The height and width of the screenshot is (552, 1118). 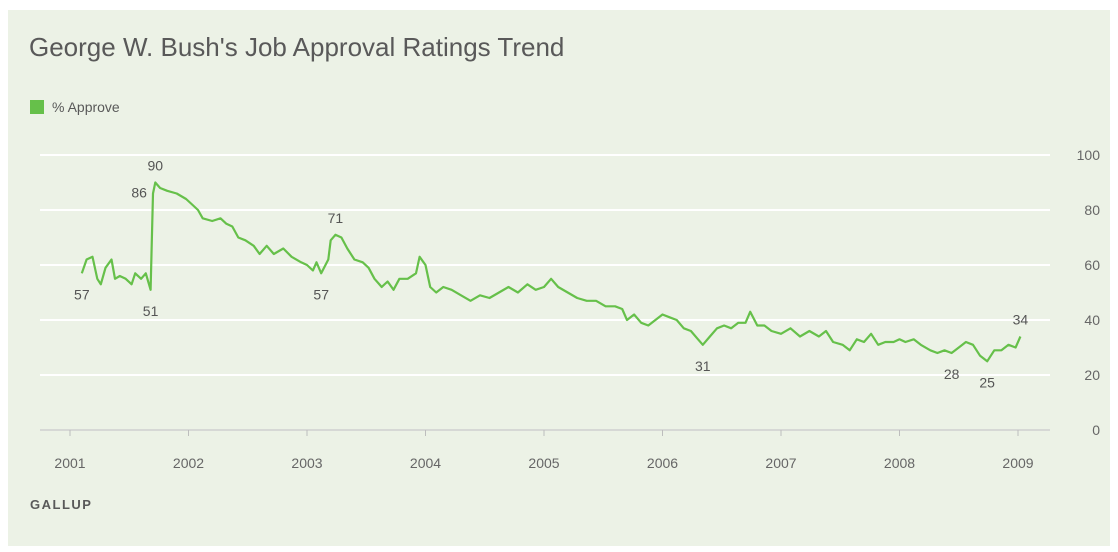 What do you see at coordinates (69, 463) in the screenshot?
I see `x-tick-label: 2001` at bounding box center [69, 463].